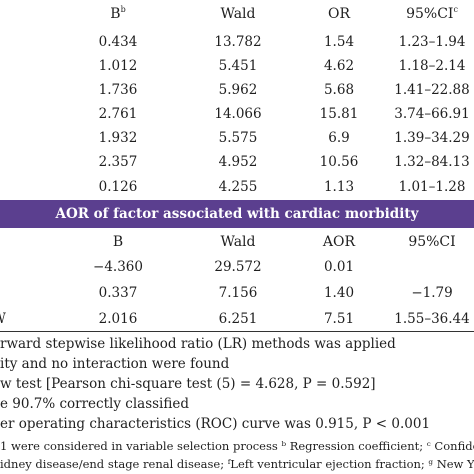  I want to click on row-label: W, so click(16, 319).